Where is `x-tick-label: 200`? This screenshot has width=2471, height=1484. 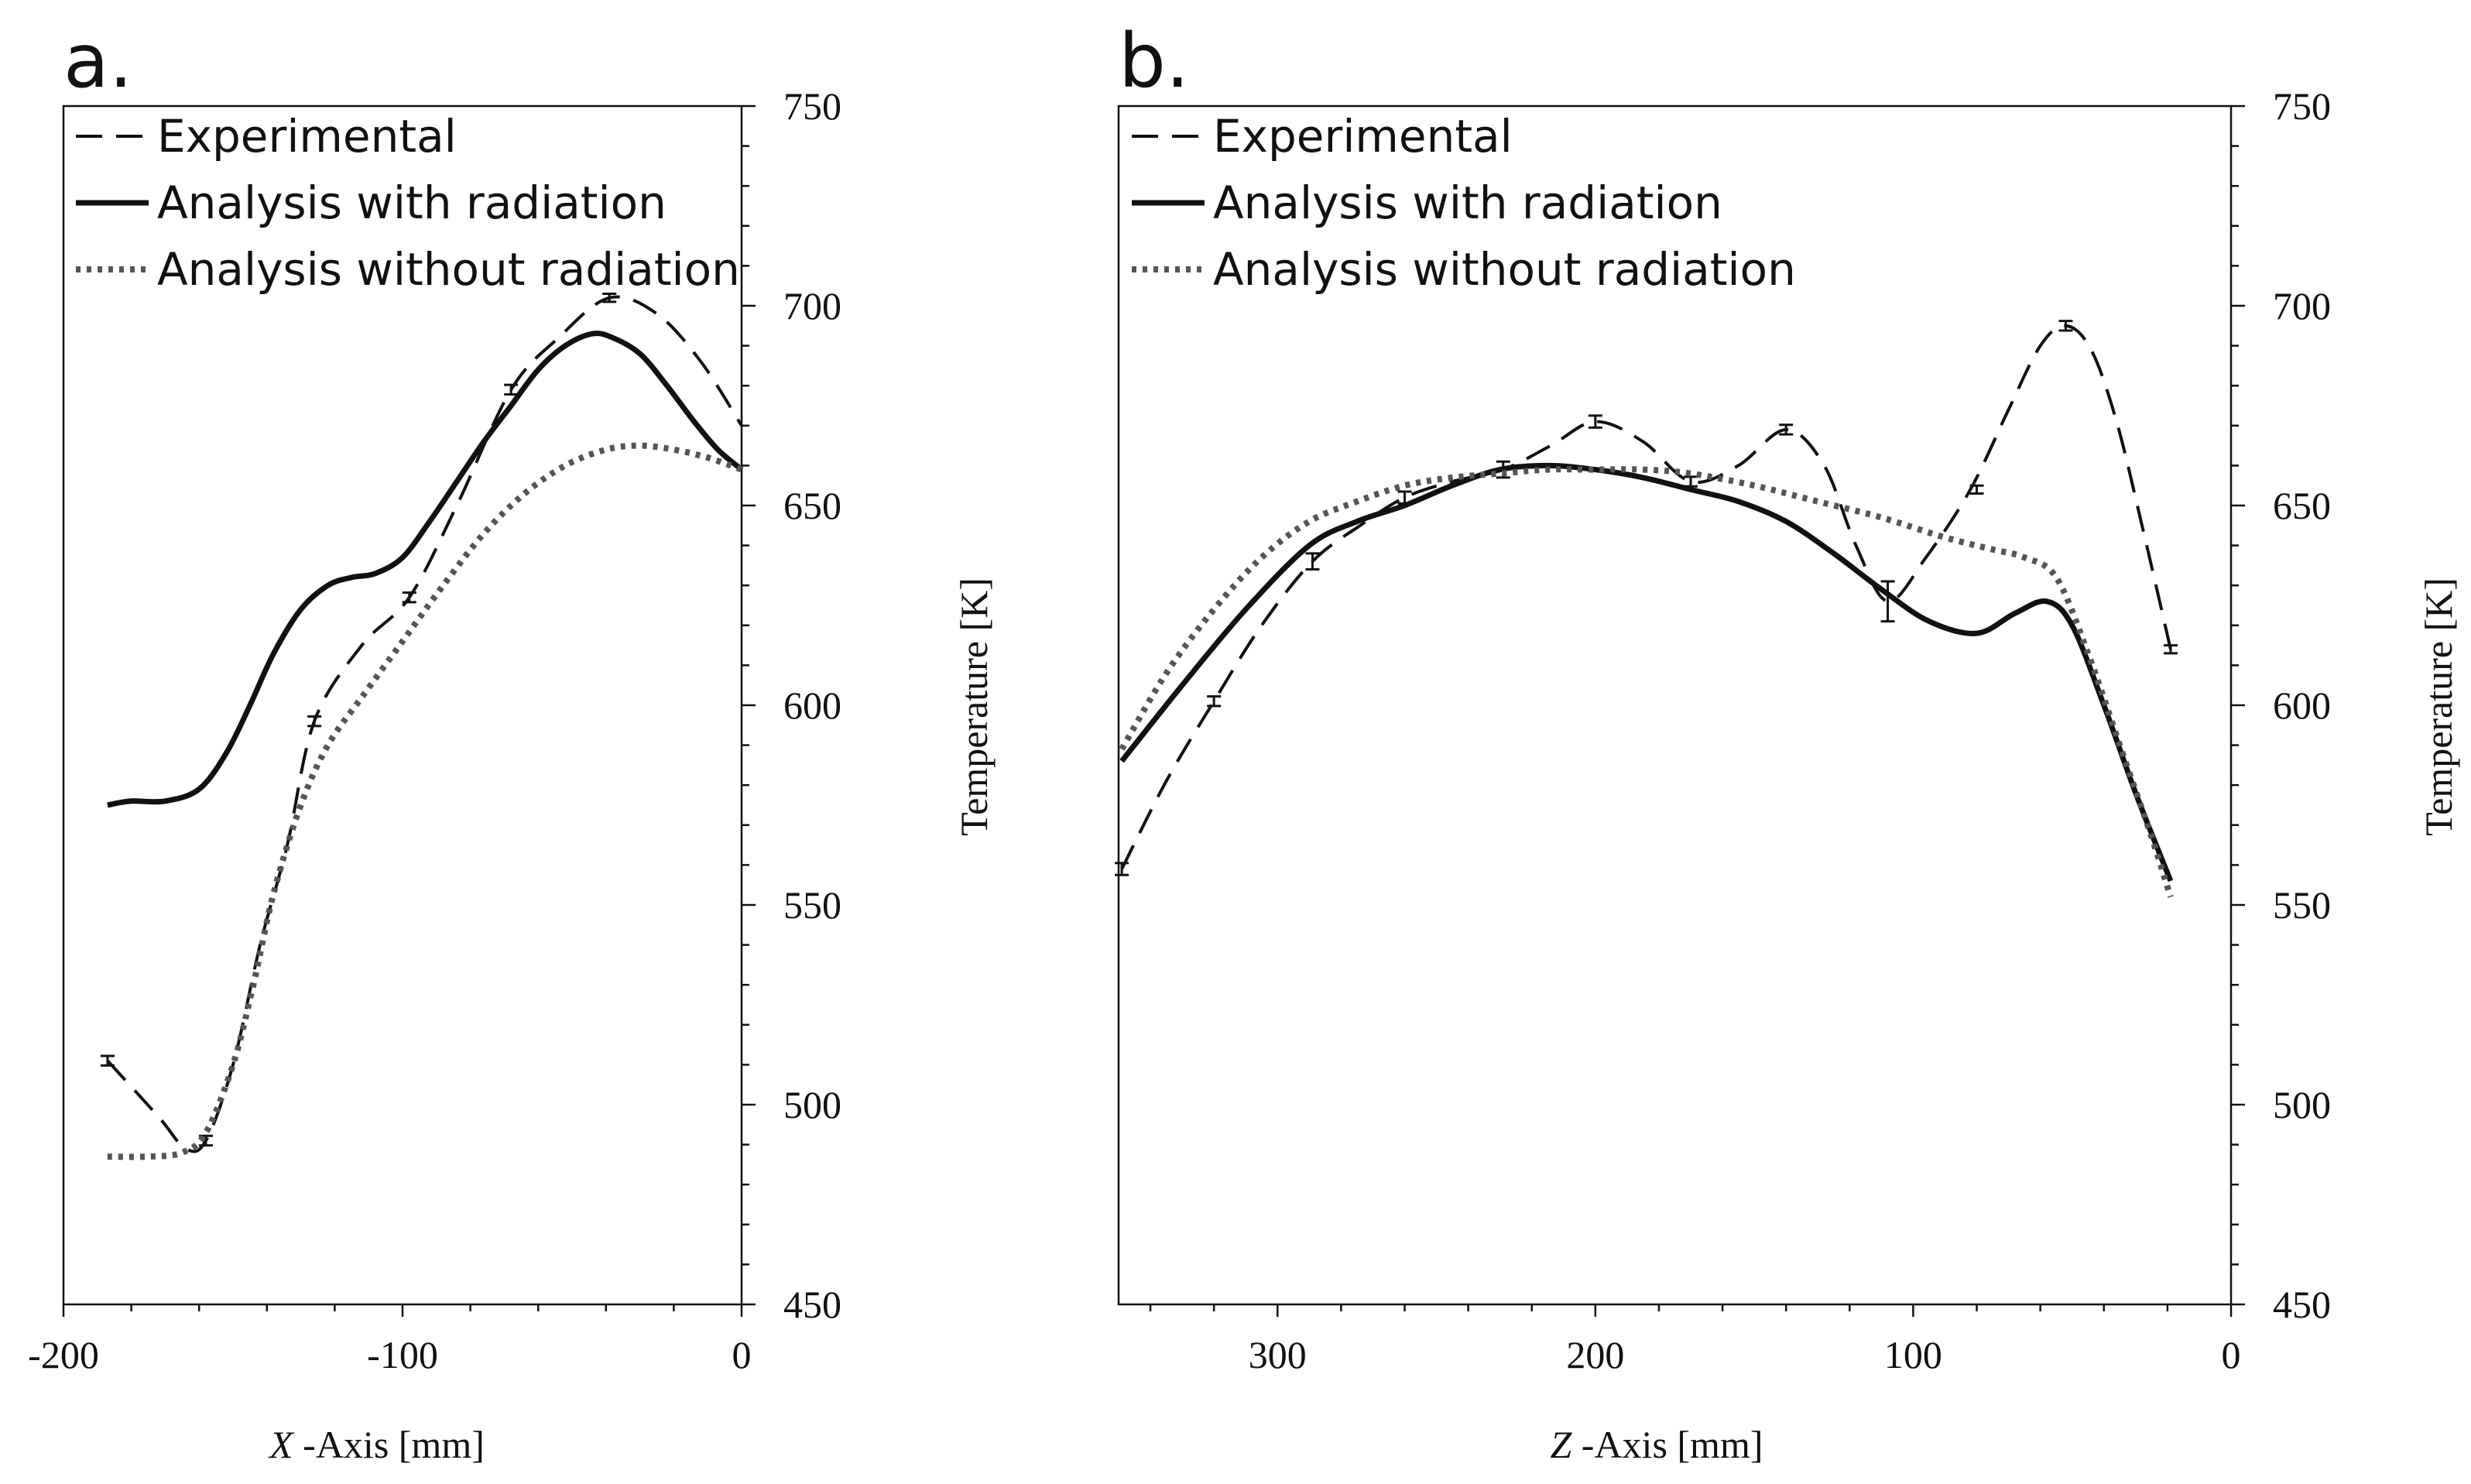 x-tick-label: 200 is located at coordinates (1595, 1355).